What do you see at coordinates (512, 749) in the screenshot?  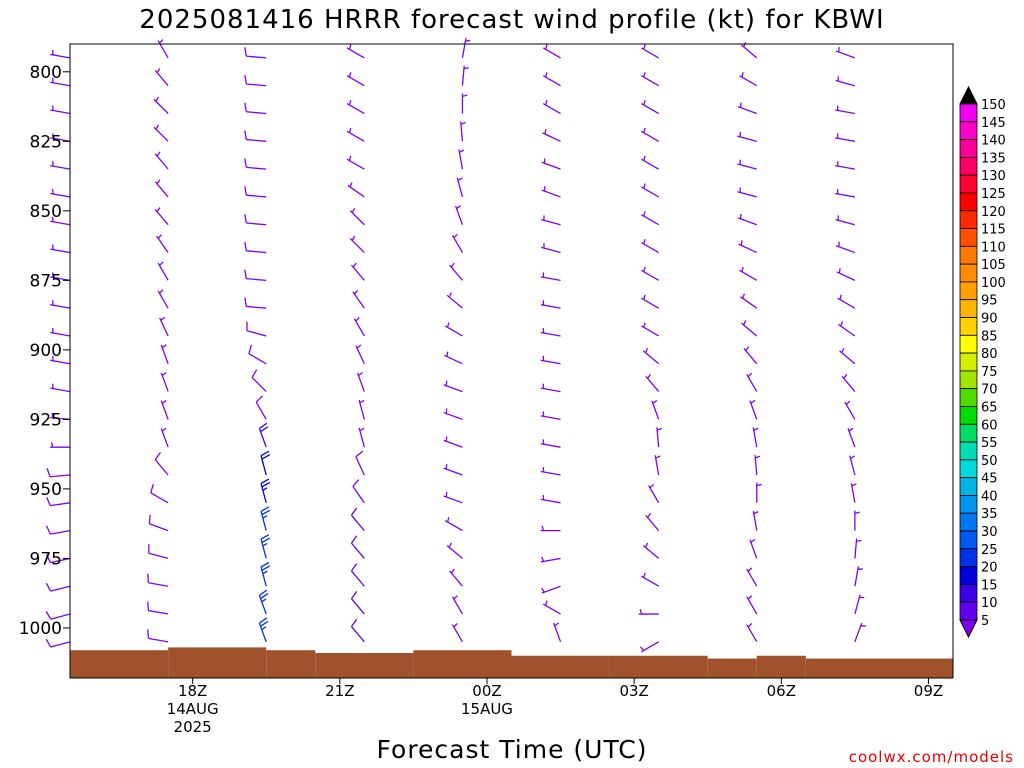 I see `x-axis-label: Forecast Time (UTC)` at bounding box center [512, 749].